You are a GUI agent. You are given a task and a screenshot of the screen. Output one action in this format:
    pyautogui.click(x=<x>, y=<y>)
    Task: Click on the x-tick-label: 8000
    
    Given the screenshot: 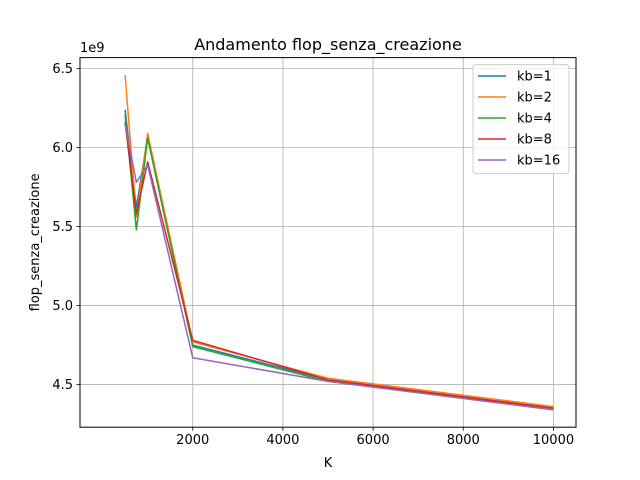 What is the action you would take?
    pyautogui.click(x=463, y=440)
    